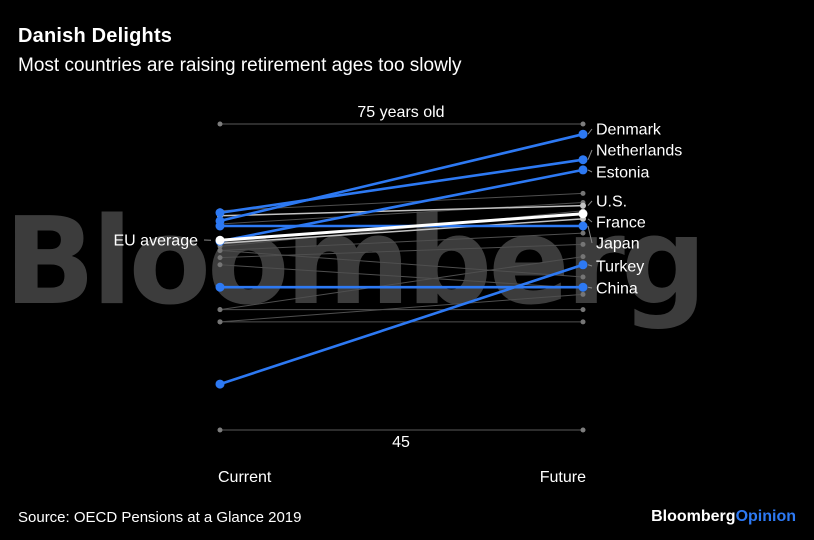 Image resolution: width=814 pixels, height=540 pixels. What do you see at coordinates (590, 220) in the screenshot?
I see `label-leader-france` at bounding box center [590, 220].